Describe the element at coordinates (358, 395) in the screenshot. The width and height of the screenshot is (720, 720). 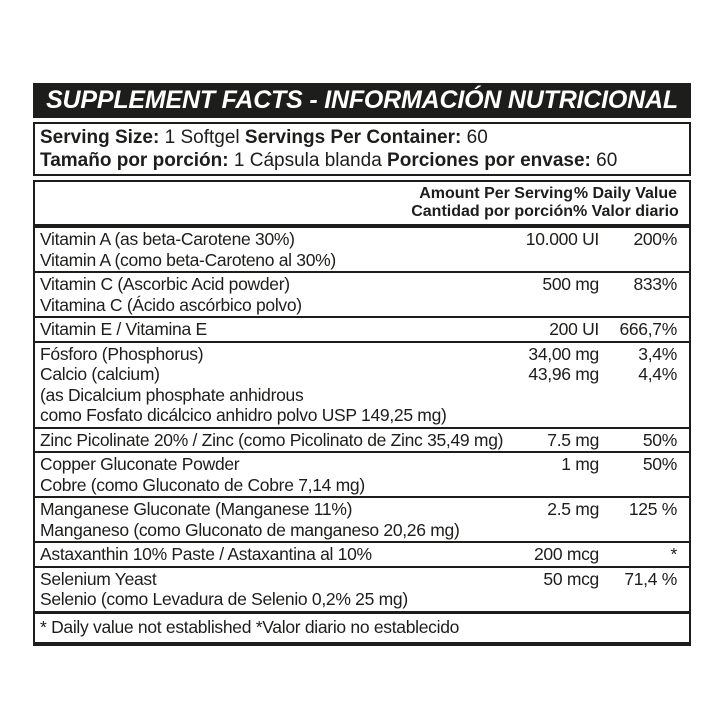
I see `table-row-line: (as Dicalcium phosphate anhidrous` at that location.